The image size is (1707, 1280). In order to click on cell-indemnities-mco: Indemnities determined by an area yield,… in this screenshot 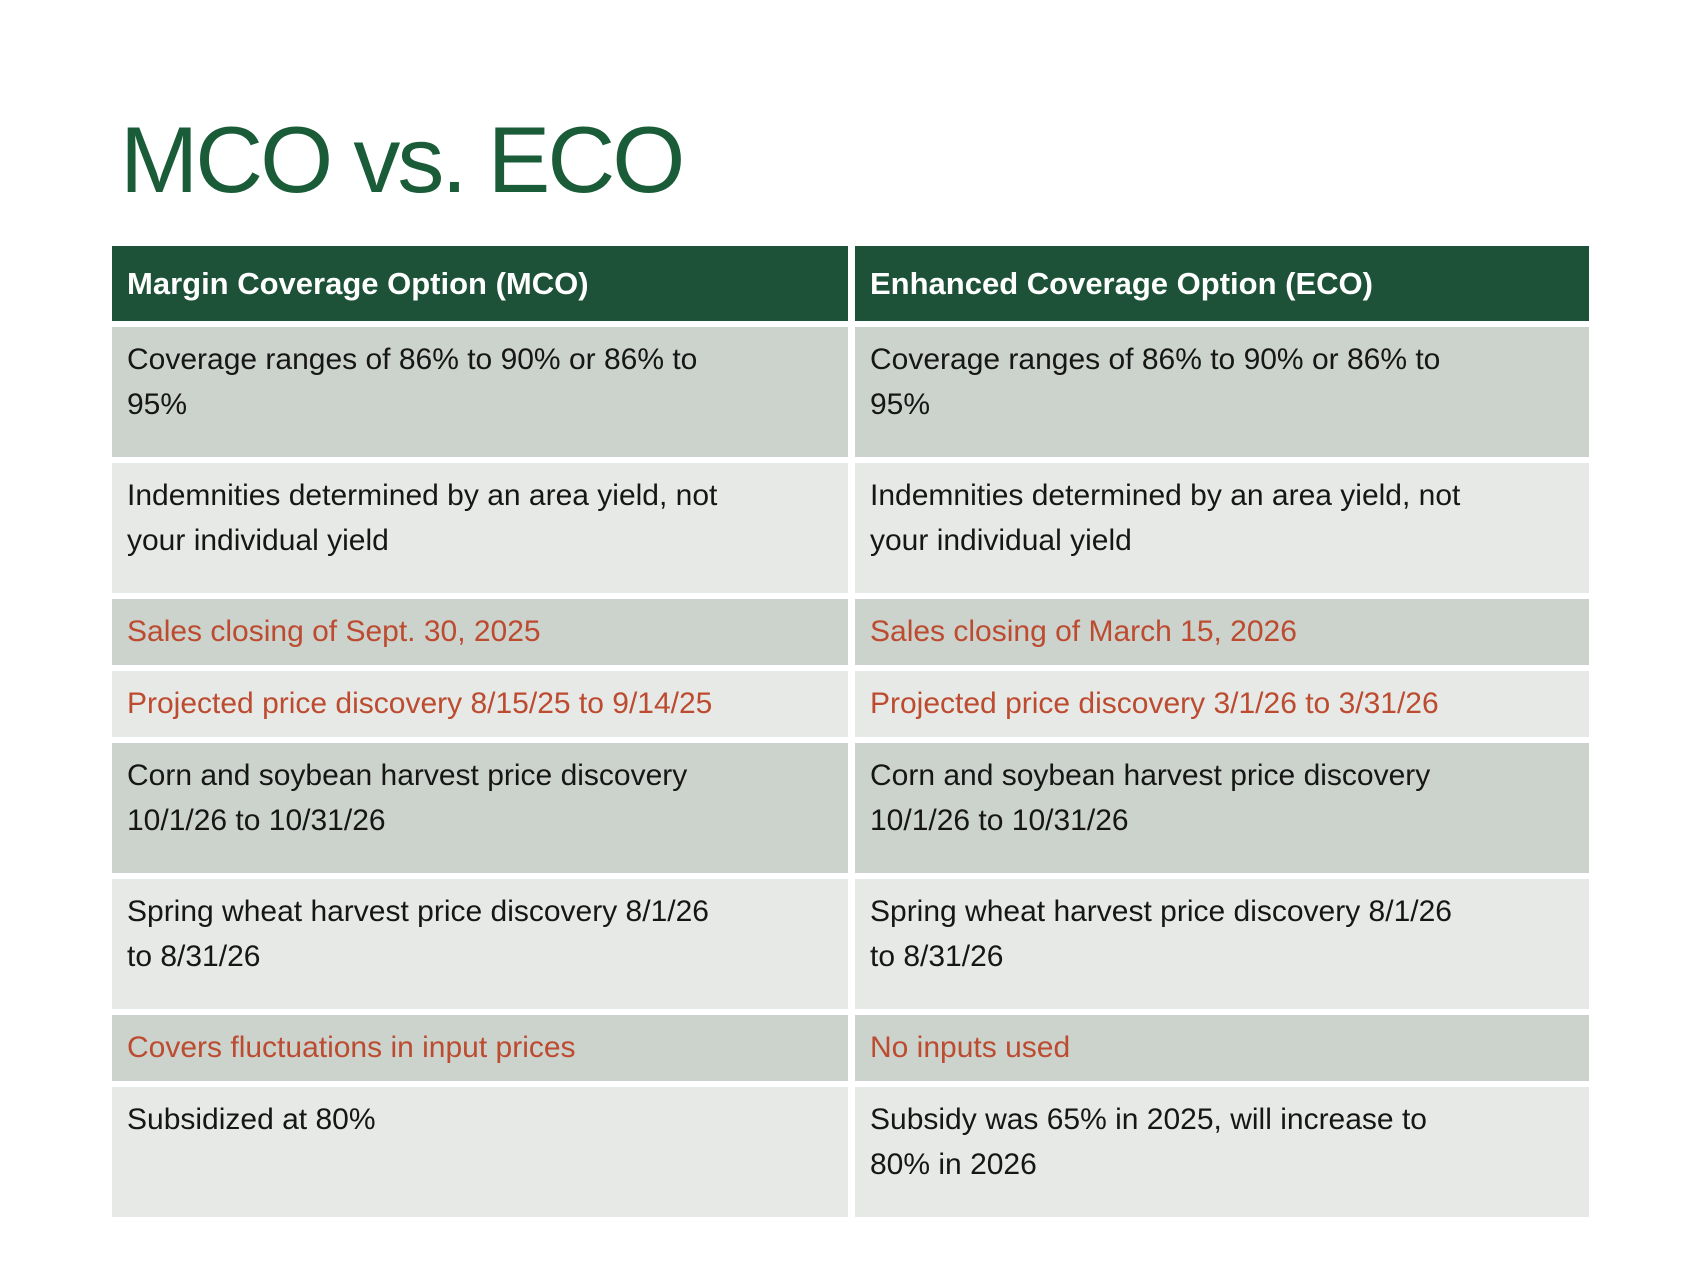, I will do `click(480, 528)`.